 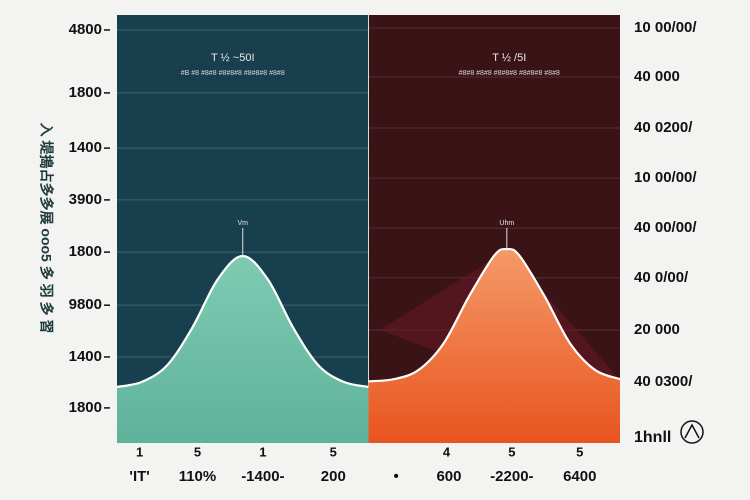 I want to click on x2-tick-label: 600, so click(x=448, y=476).